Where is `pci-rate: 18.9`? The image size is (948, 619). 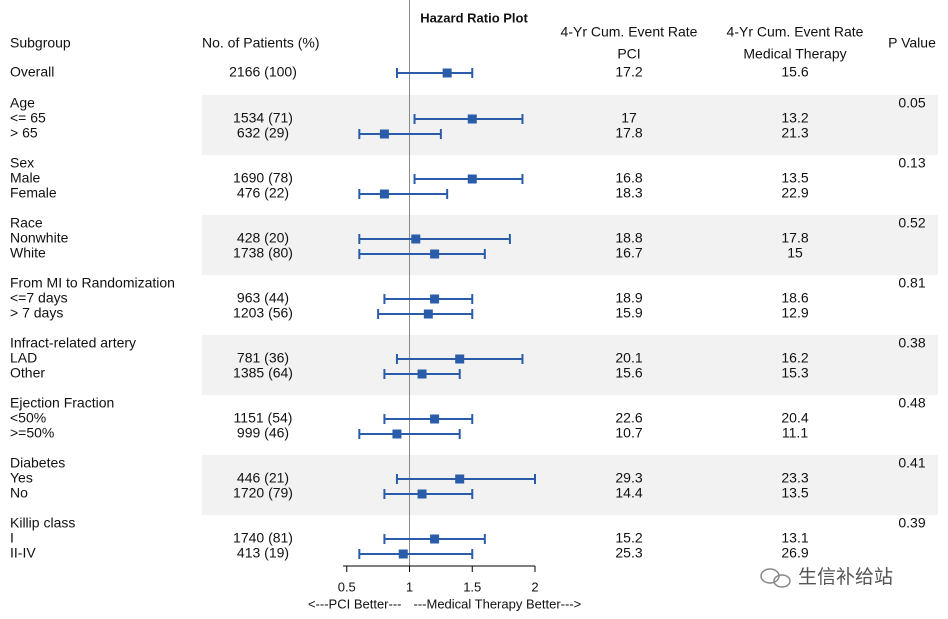 pci-rate: 18.9 is located at coordinates (628, 298).